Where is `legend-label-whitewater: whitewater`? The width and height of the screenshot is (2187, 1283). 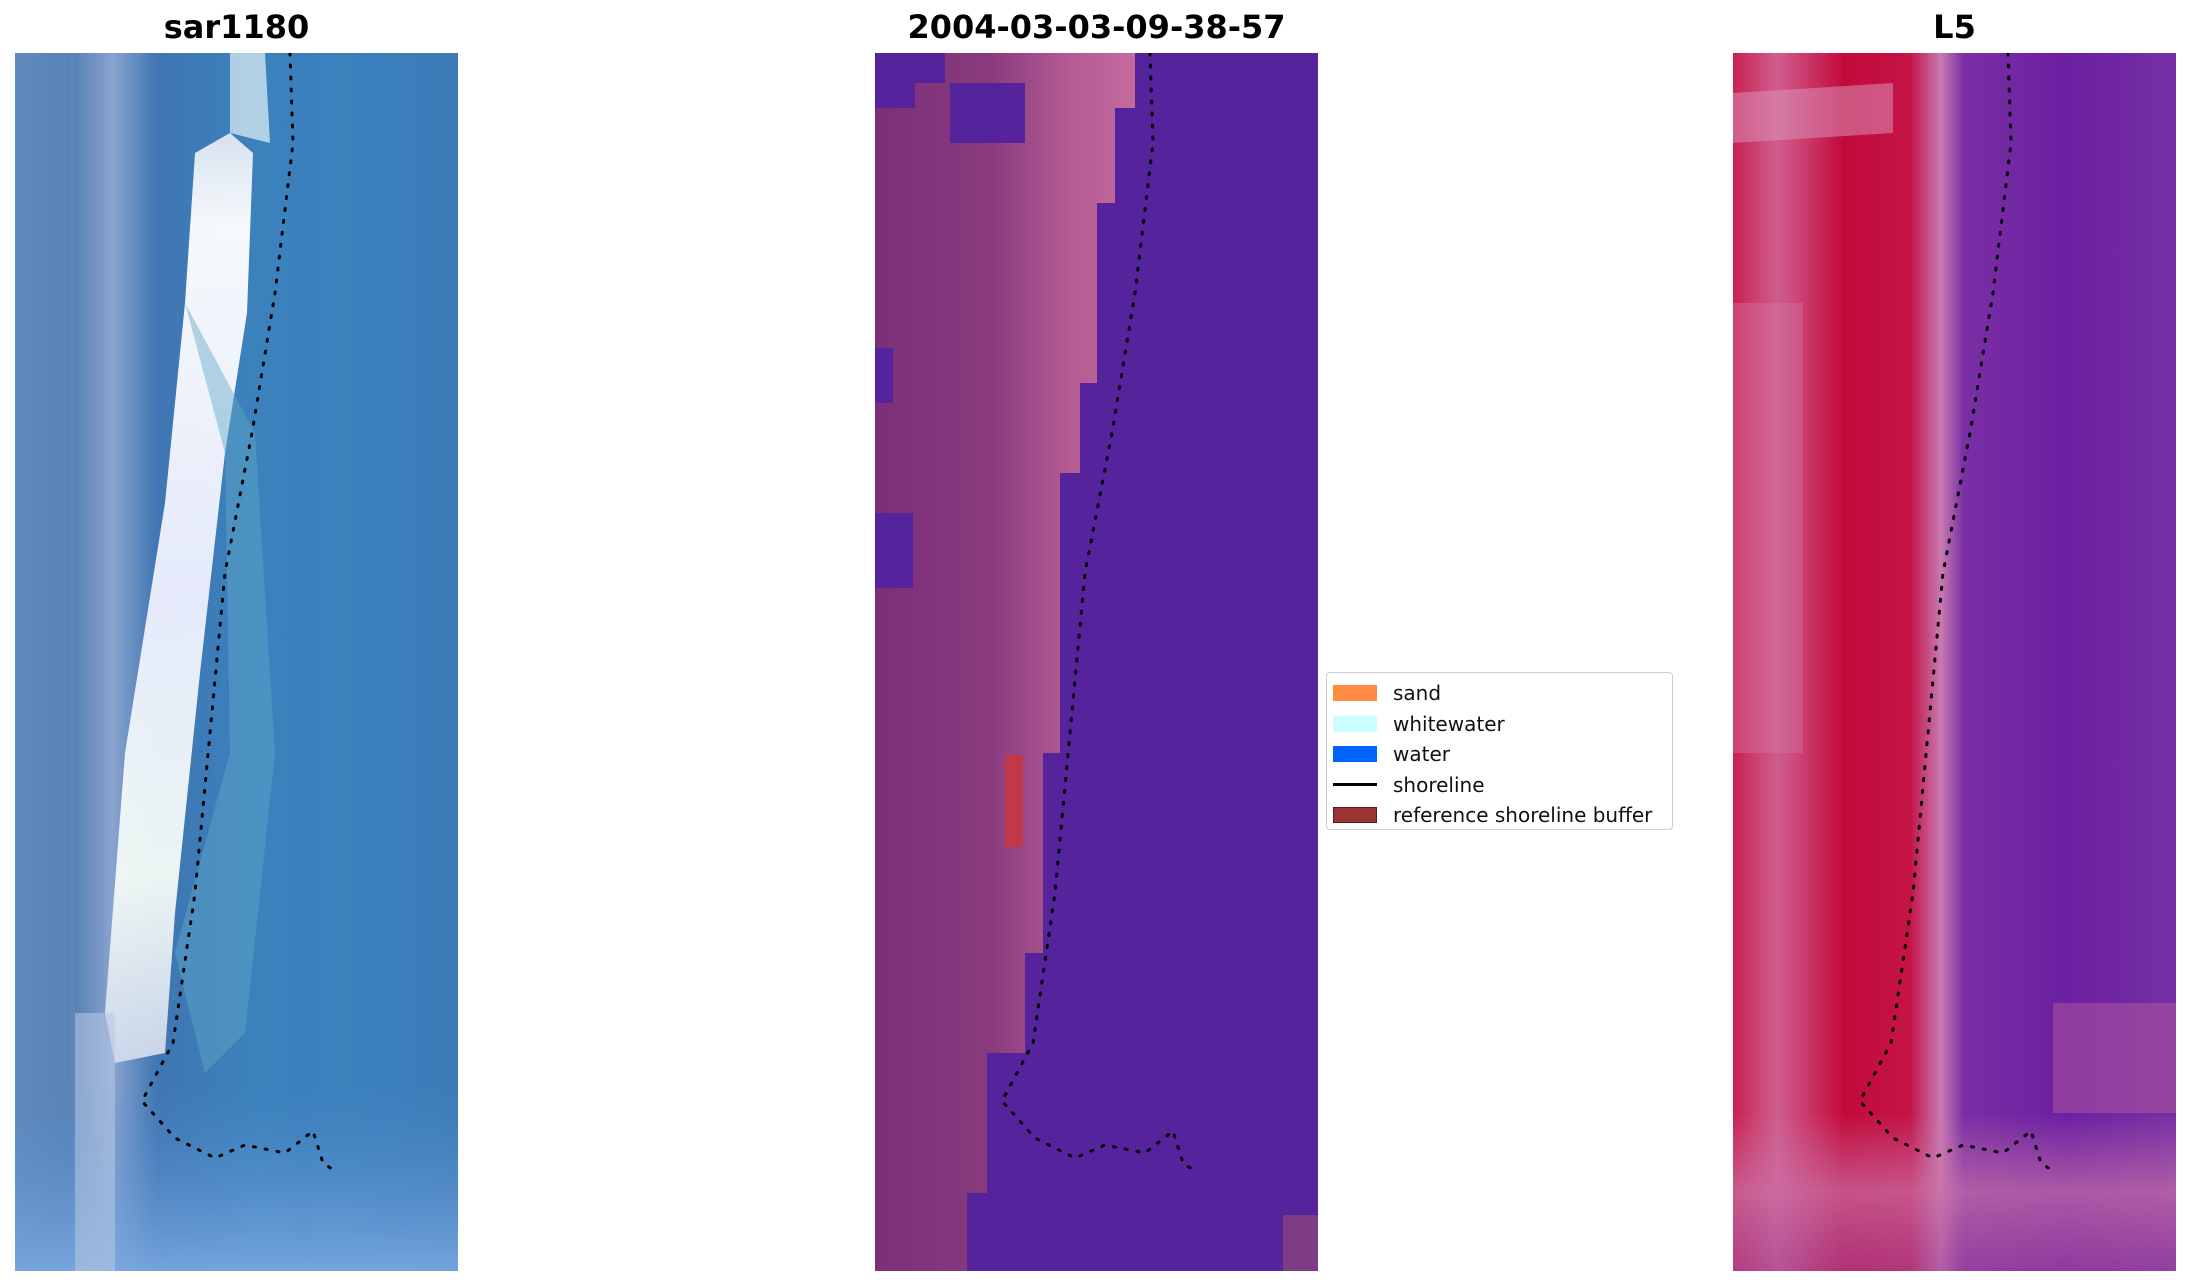 legend-label-whitewater: whitewater is located at coordinates (1449, 723).